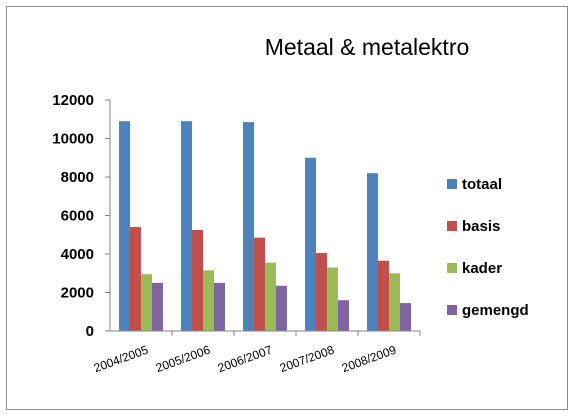  What do you see at coordinates (482, 184) in the screenshot?
I see `legend-label-totaal: totaal` at bounding box center [482, 184].